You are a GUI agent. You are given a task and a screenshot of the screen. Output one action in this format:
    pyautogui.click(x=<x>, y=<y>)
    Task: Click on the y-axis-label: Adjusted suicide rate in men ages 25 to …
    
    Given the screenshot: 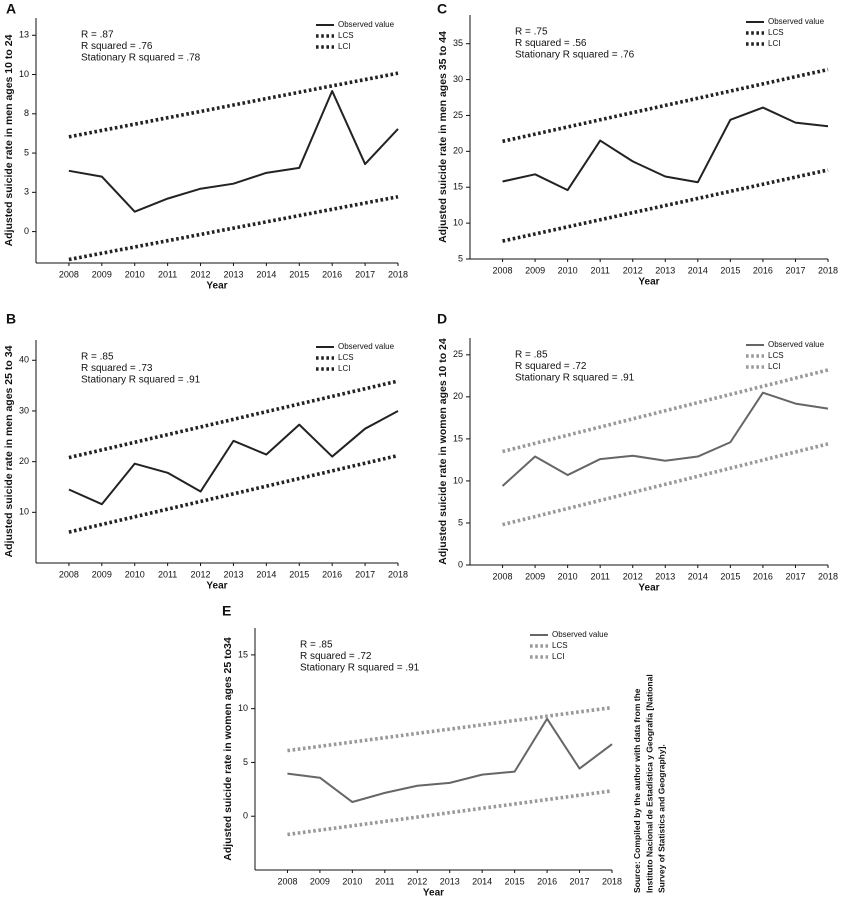 What is the action you would take?
    pyautogui.click(x=9, y=451)
    